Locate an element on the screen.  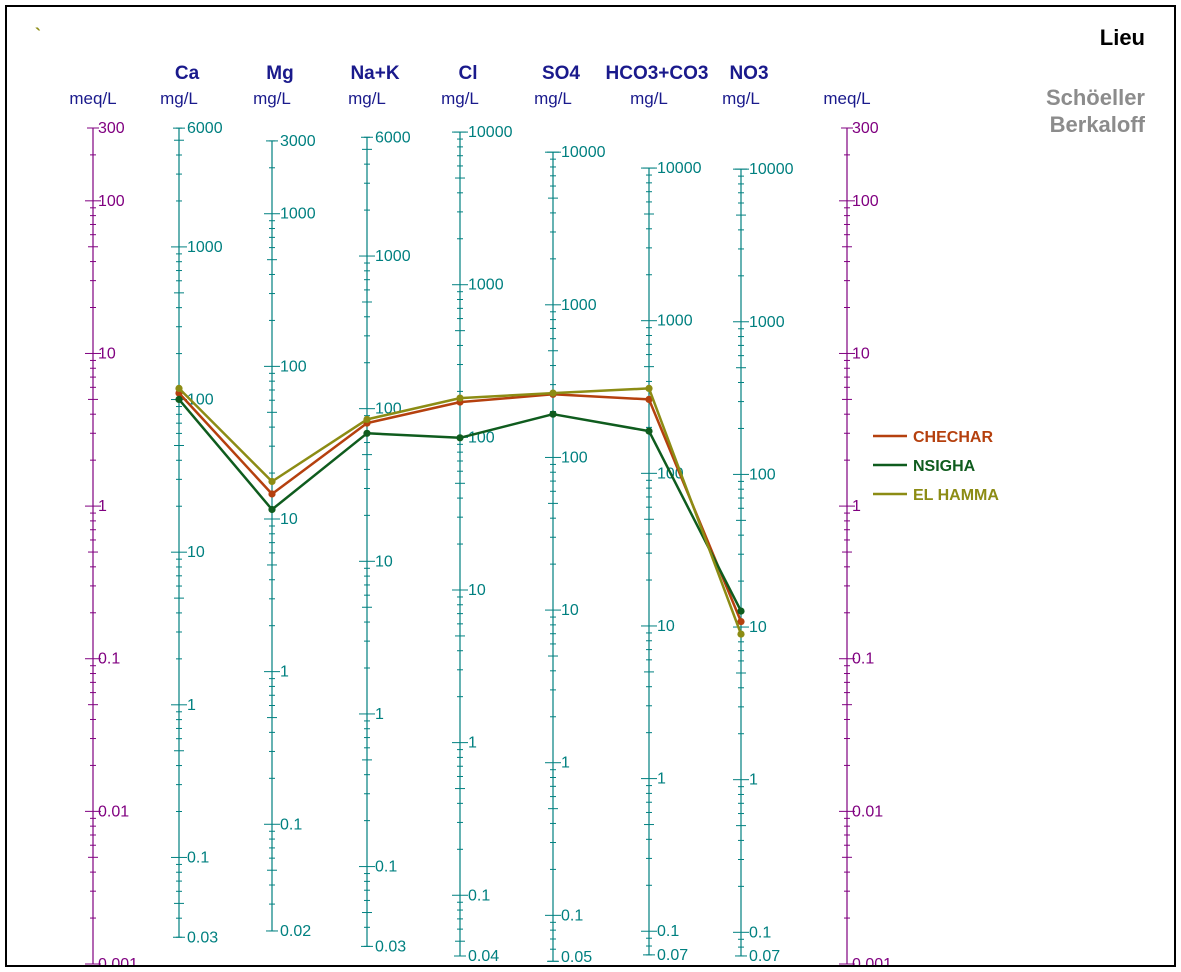
axis-mg-tick-label: 100 is located at coordinates (293, 366).